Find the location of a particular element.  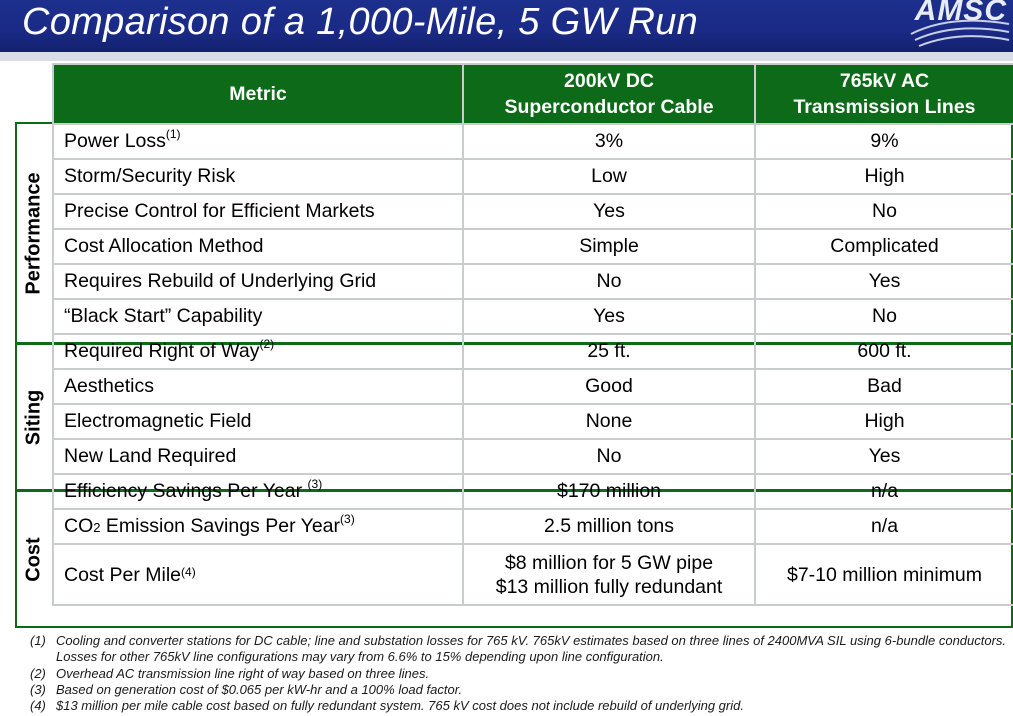

dc-value-line2: $13 million fully redundant is located at coordinates (609, 586).